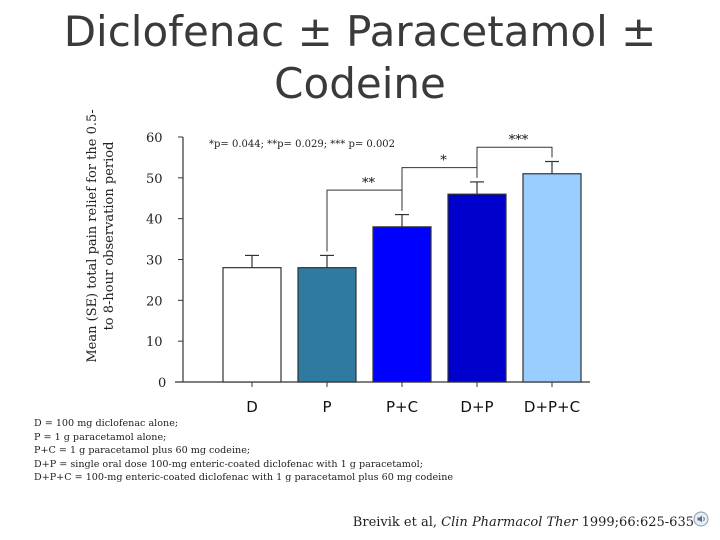 The height and width of the screenshot is (540, 720). I want to click on footnote-p: P = 1 g paracetamol alone;, so click(100, 437).